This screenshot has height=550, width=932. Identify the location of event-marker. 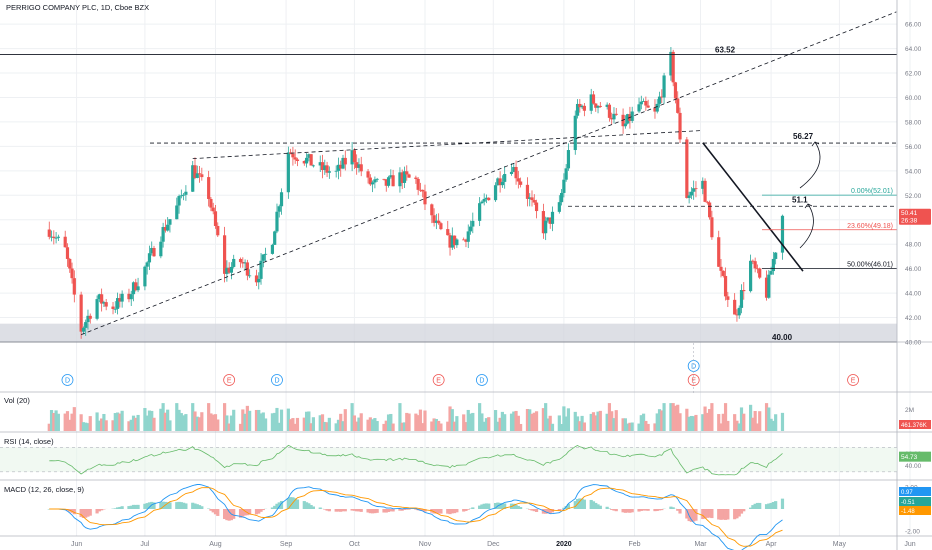
(229, 380).